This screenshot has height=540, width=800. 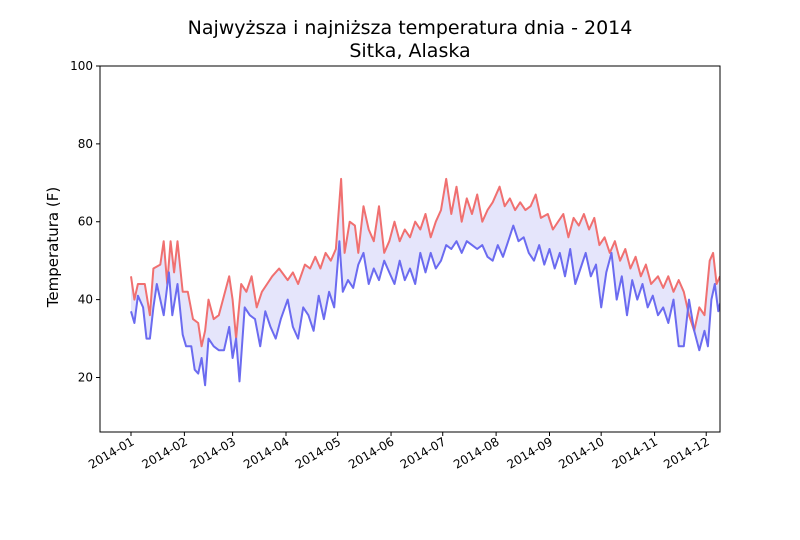 What do you see at coordinates (85, 222) in the screenshot?
I see `y-tick-label: 60` at bounding box center [85, 222].